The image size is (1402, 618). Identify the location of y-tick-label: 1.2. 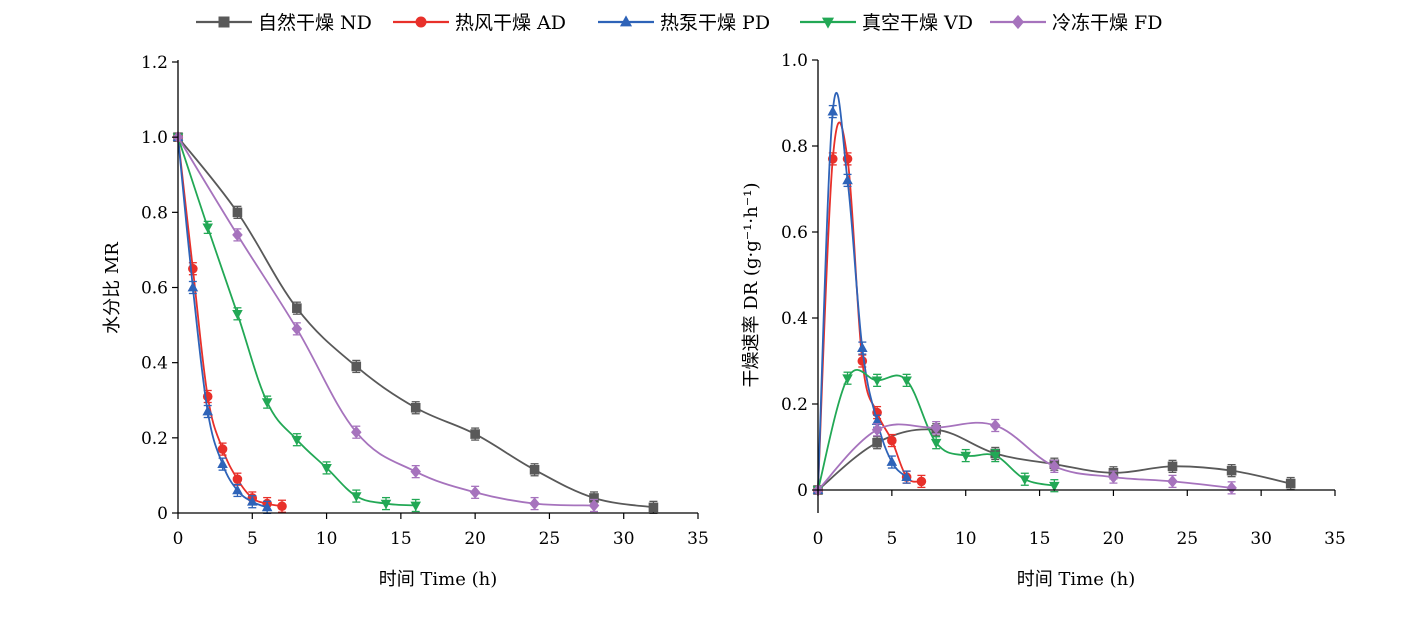
(154, 63).